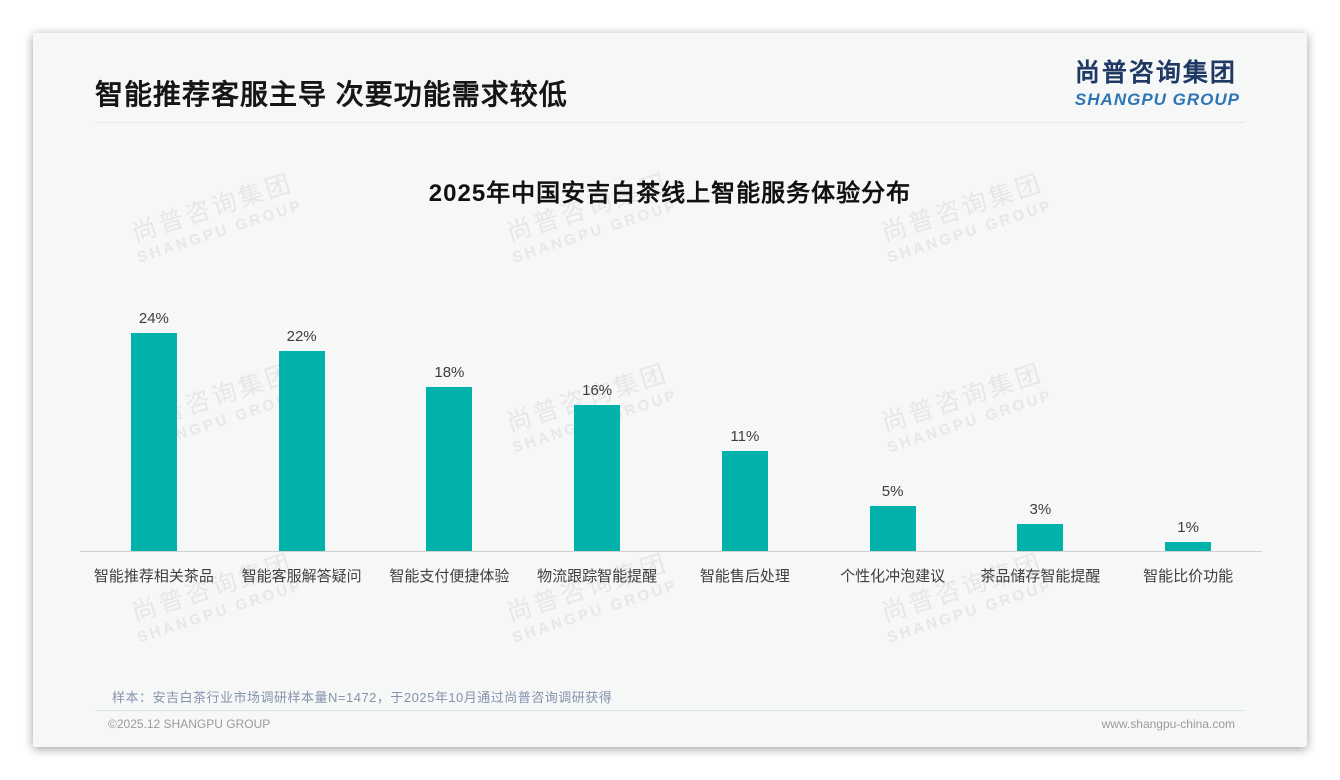 This screenshot has width=1340, height=780. Describe the element at coordinates (892, 491) in the screenshot. I see `bar-value-label: 5%` at that location.